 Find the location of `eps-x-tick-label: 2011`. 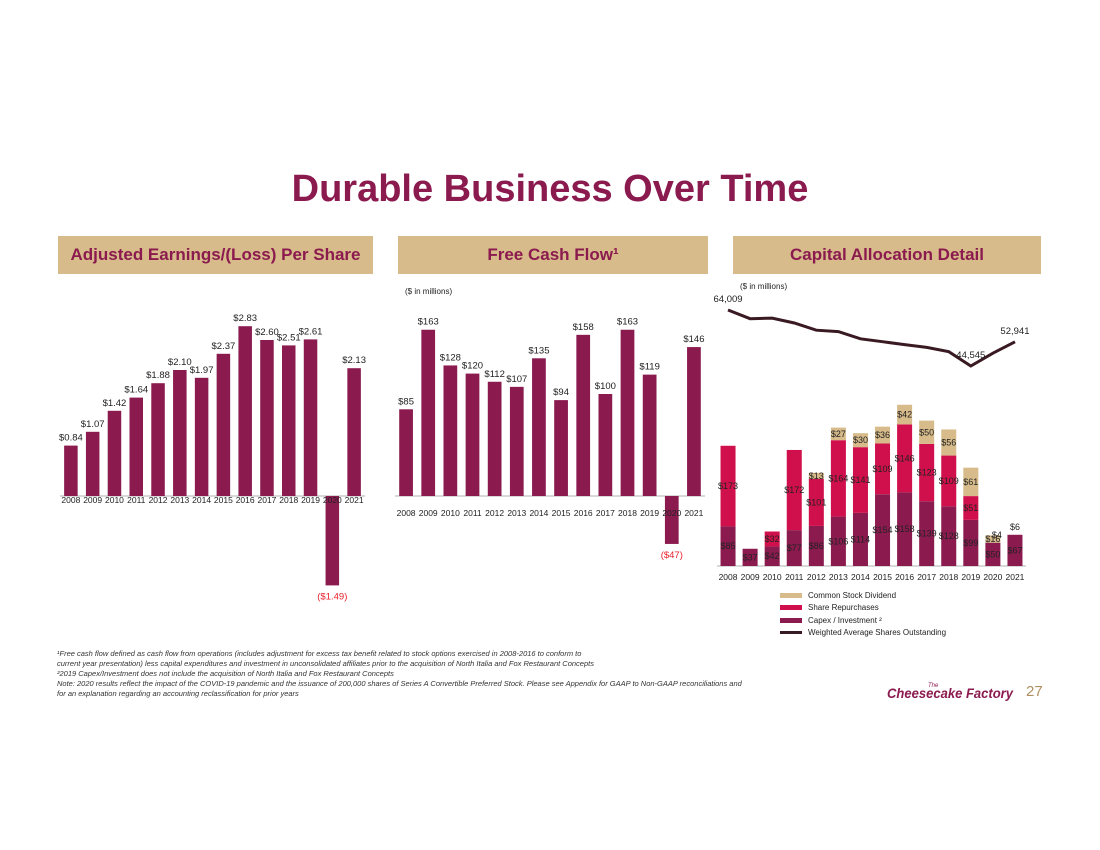

eps-x-tick-label: 2011 is located at coordinates (136, 500).